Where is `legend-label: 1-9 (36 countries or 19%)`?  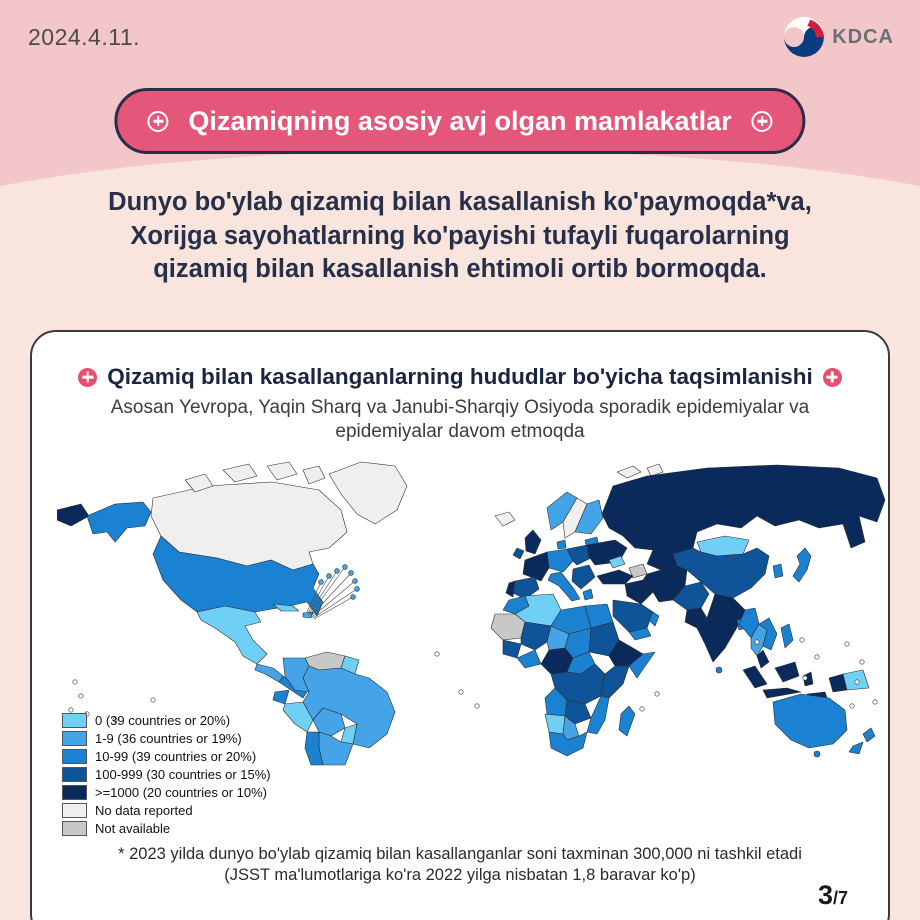 legend-label: 1-9 (36 countries or 19%) is located at coordinates (168, 738).